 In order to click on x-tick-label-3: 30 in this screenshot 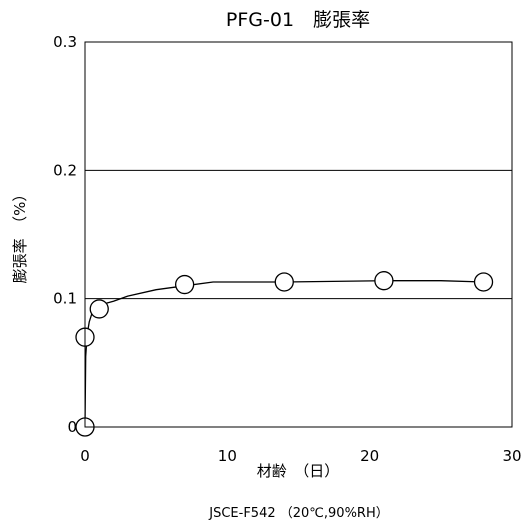, I will do `click(511, 456)`.